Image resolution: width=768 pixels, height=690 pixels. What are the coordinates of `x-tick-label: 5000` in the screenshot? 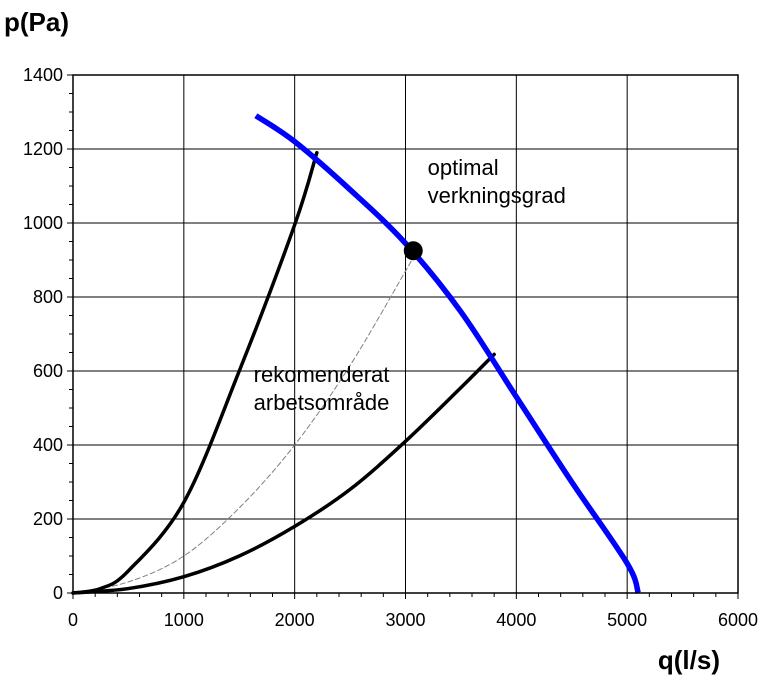 It's located at (627, 620).